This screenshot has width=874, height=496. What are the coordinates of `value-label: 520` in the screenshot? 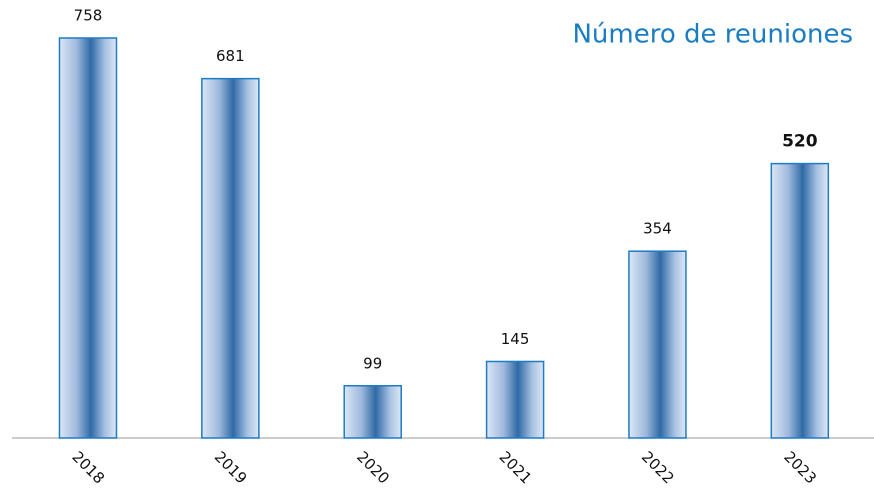 It's located at (800, 142).